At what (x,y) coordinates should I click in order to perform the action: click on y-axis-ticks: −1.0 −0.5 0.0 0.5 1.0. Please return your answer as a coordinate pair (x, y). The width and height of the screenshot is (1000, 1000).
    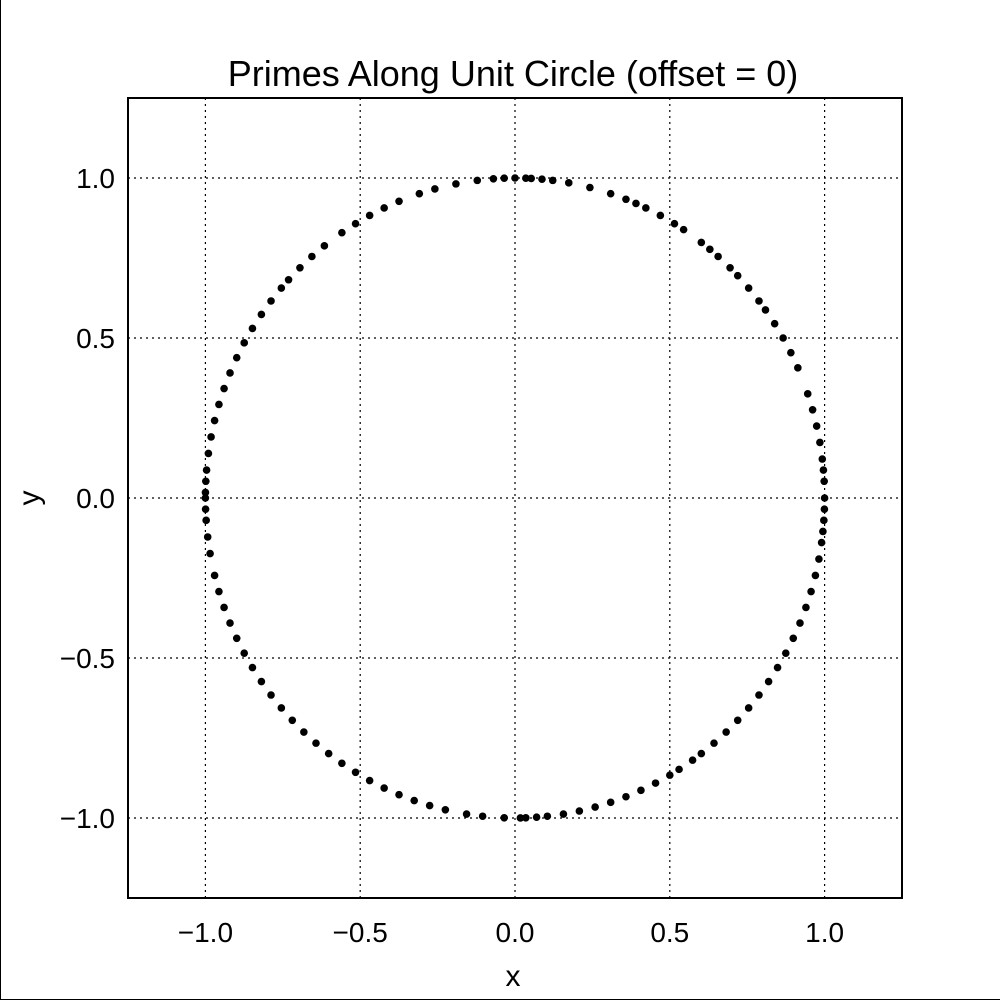
    Looking at the image, I should click on (87, 498).